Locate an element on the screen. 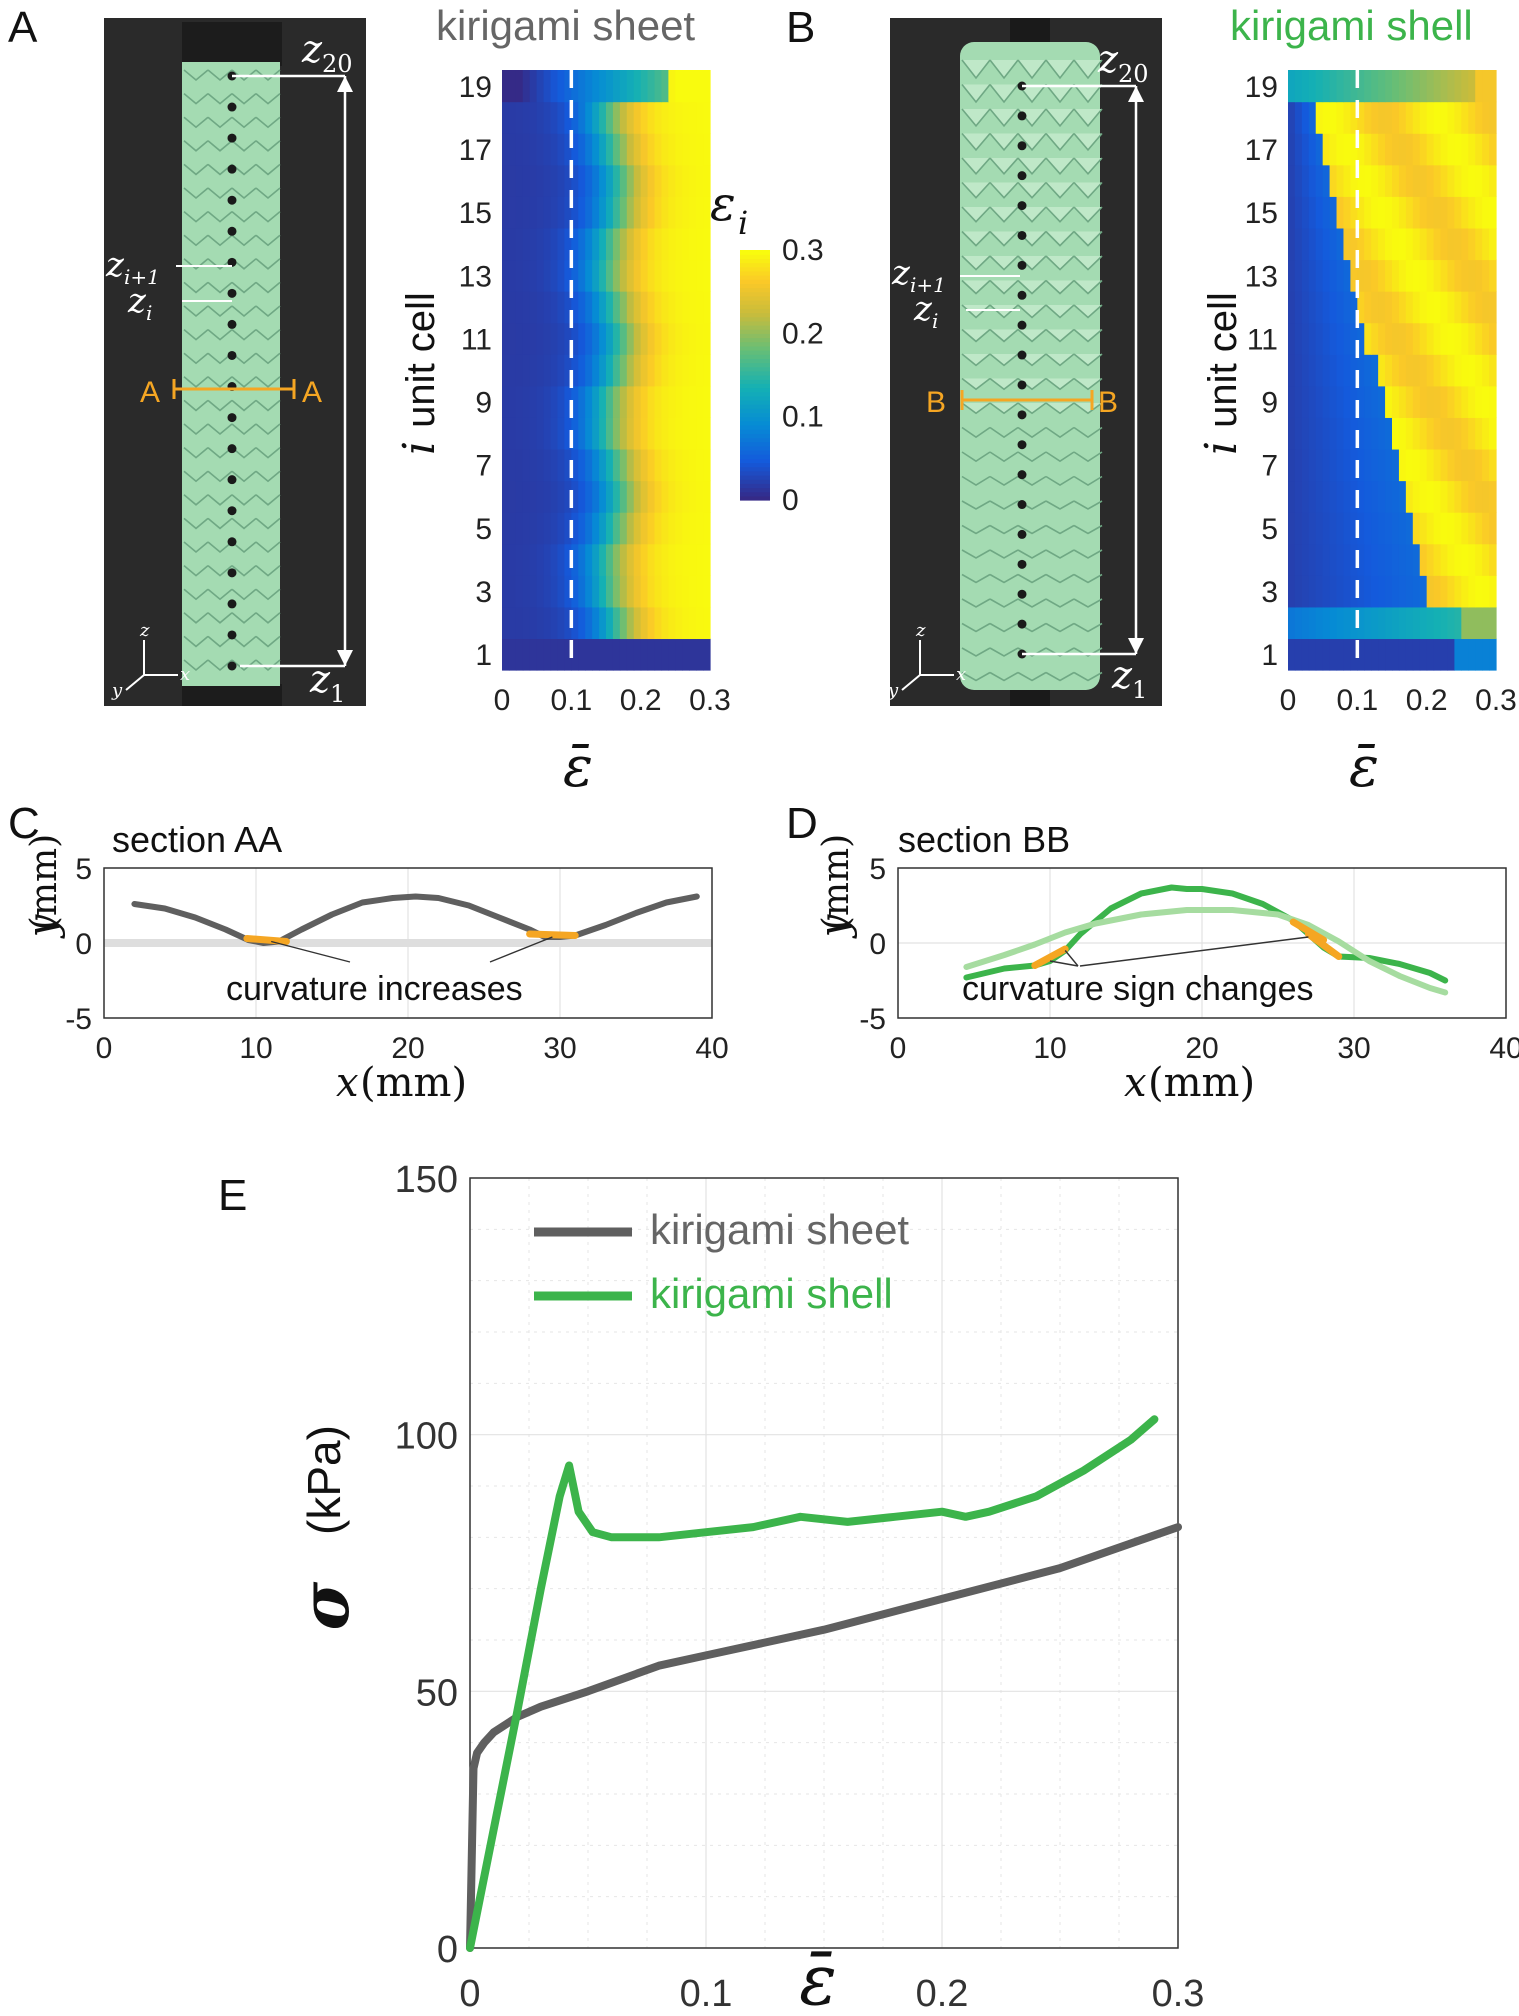 Image resolution: width=1519 pixels, height=2016 pixels. heatmap-shell-xlabel: ε̄ is located at coordinates (1364, 767).